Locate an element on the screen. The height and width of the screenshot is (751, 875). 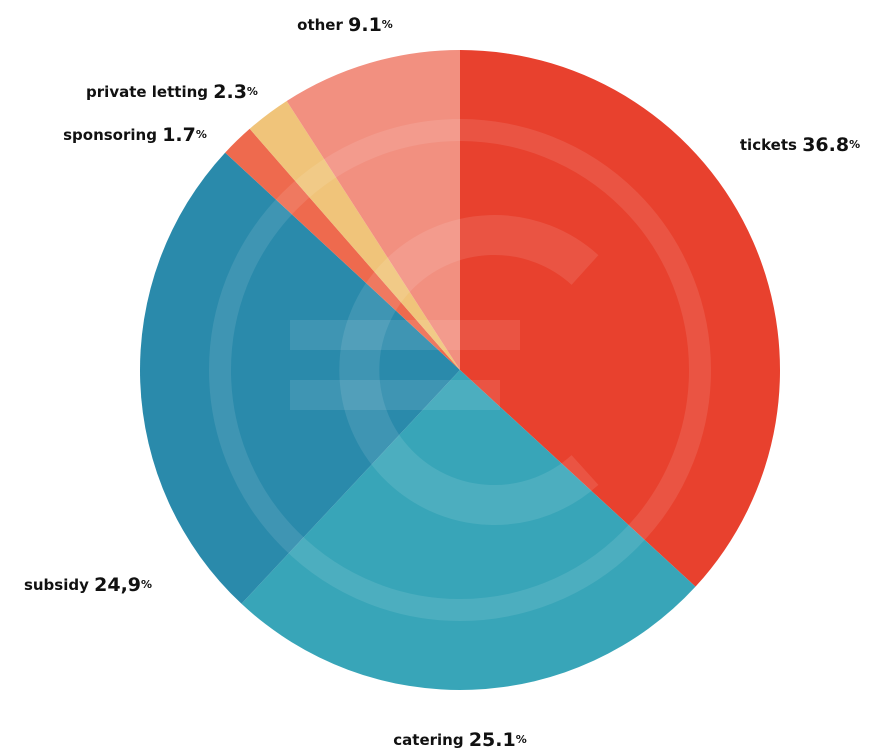
value-label: 9.1% is located at coordinates (370, 25).